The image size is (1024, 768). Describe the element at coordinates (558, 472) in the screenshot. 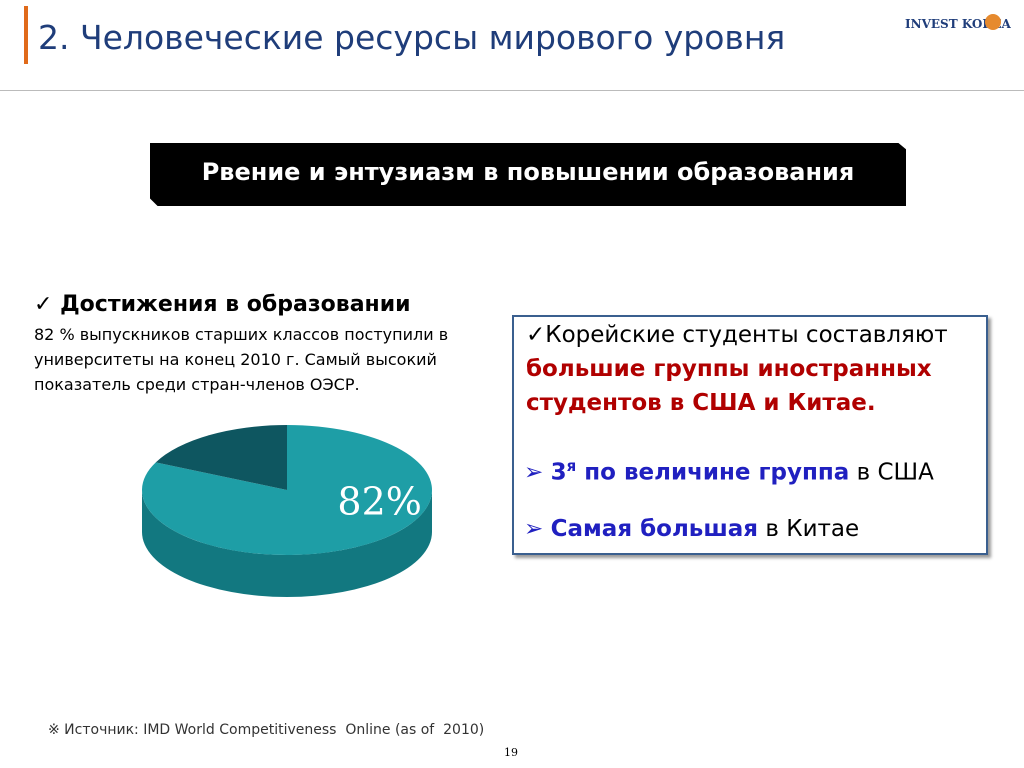

I see `bullet-strong: 3` at that location.